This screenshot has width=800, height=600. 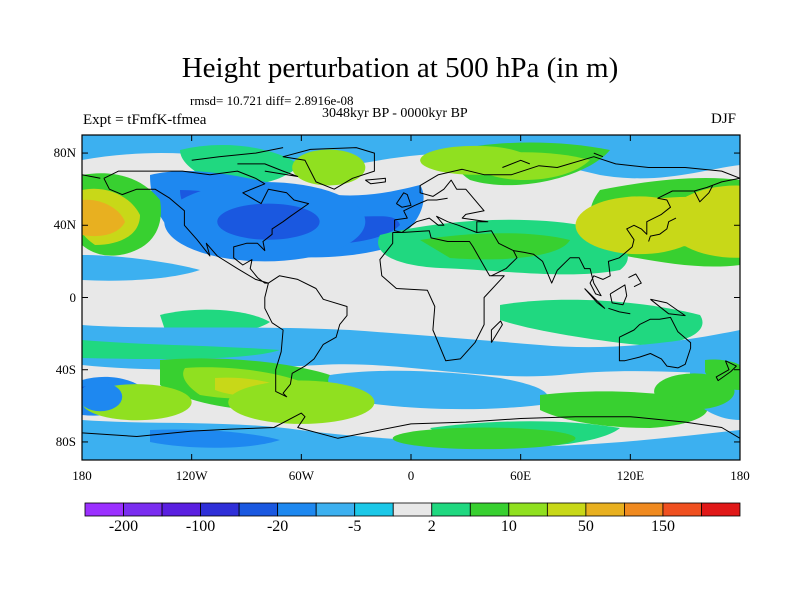 I want to click on colorbar-label: -100, so click(x=200, y=526).